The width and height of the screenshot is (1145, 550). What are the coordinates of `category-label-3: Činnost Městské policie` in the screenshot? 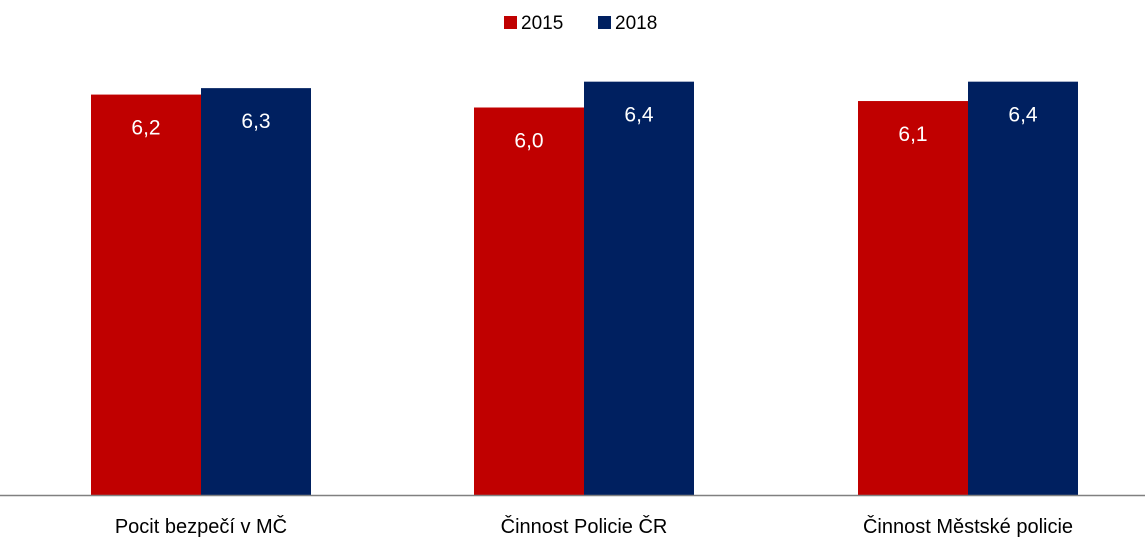 It's located at (968, 526).